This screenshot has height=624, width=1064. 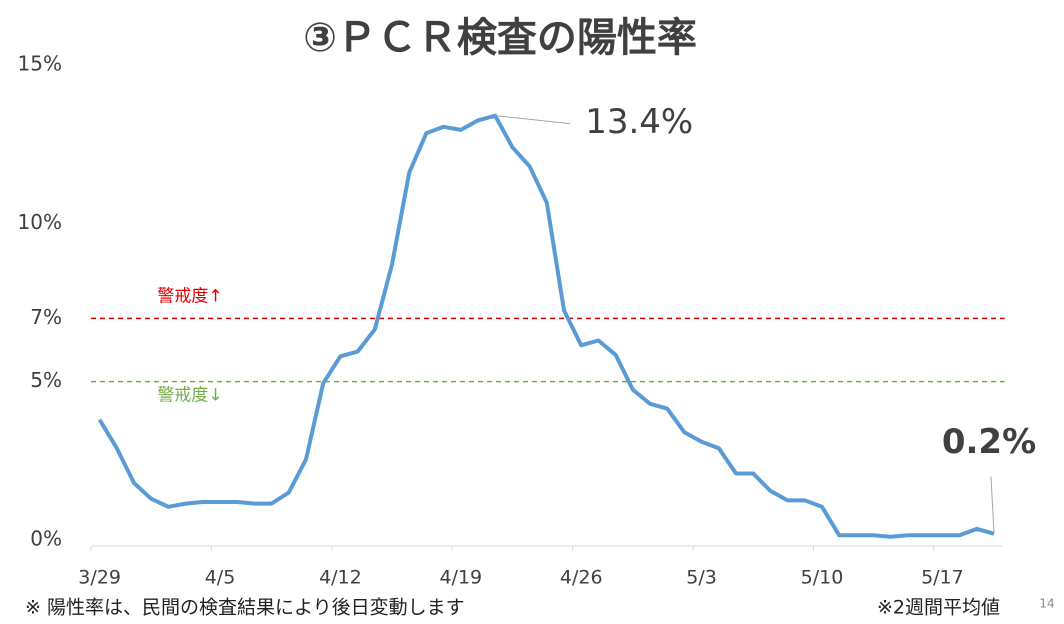 What do you see at coordinates (822, 578) in the screenshot?
I see `x-tick-label: 5/10` at bounding box center [822, 578].